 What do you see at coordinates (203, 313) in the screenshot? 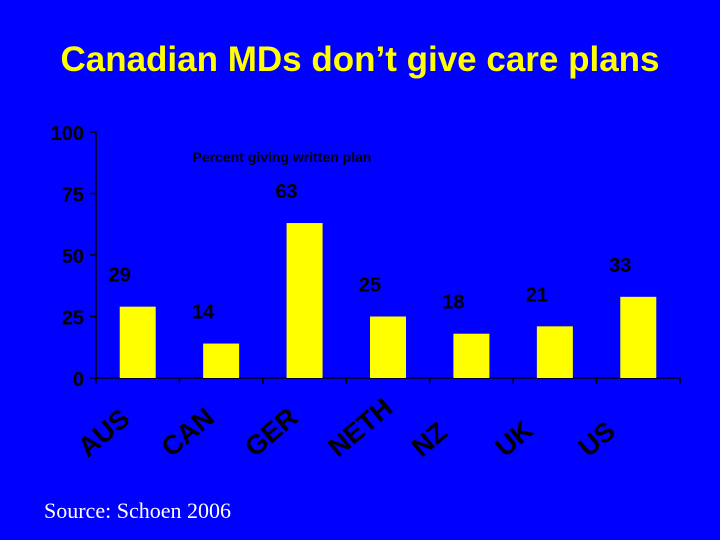
I see `data-label: 14` at bounding box center [203, 313].